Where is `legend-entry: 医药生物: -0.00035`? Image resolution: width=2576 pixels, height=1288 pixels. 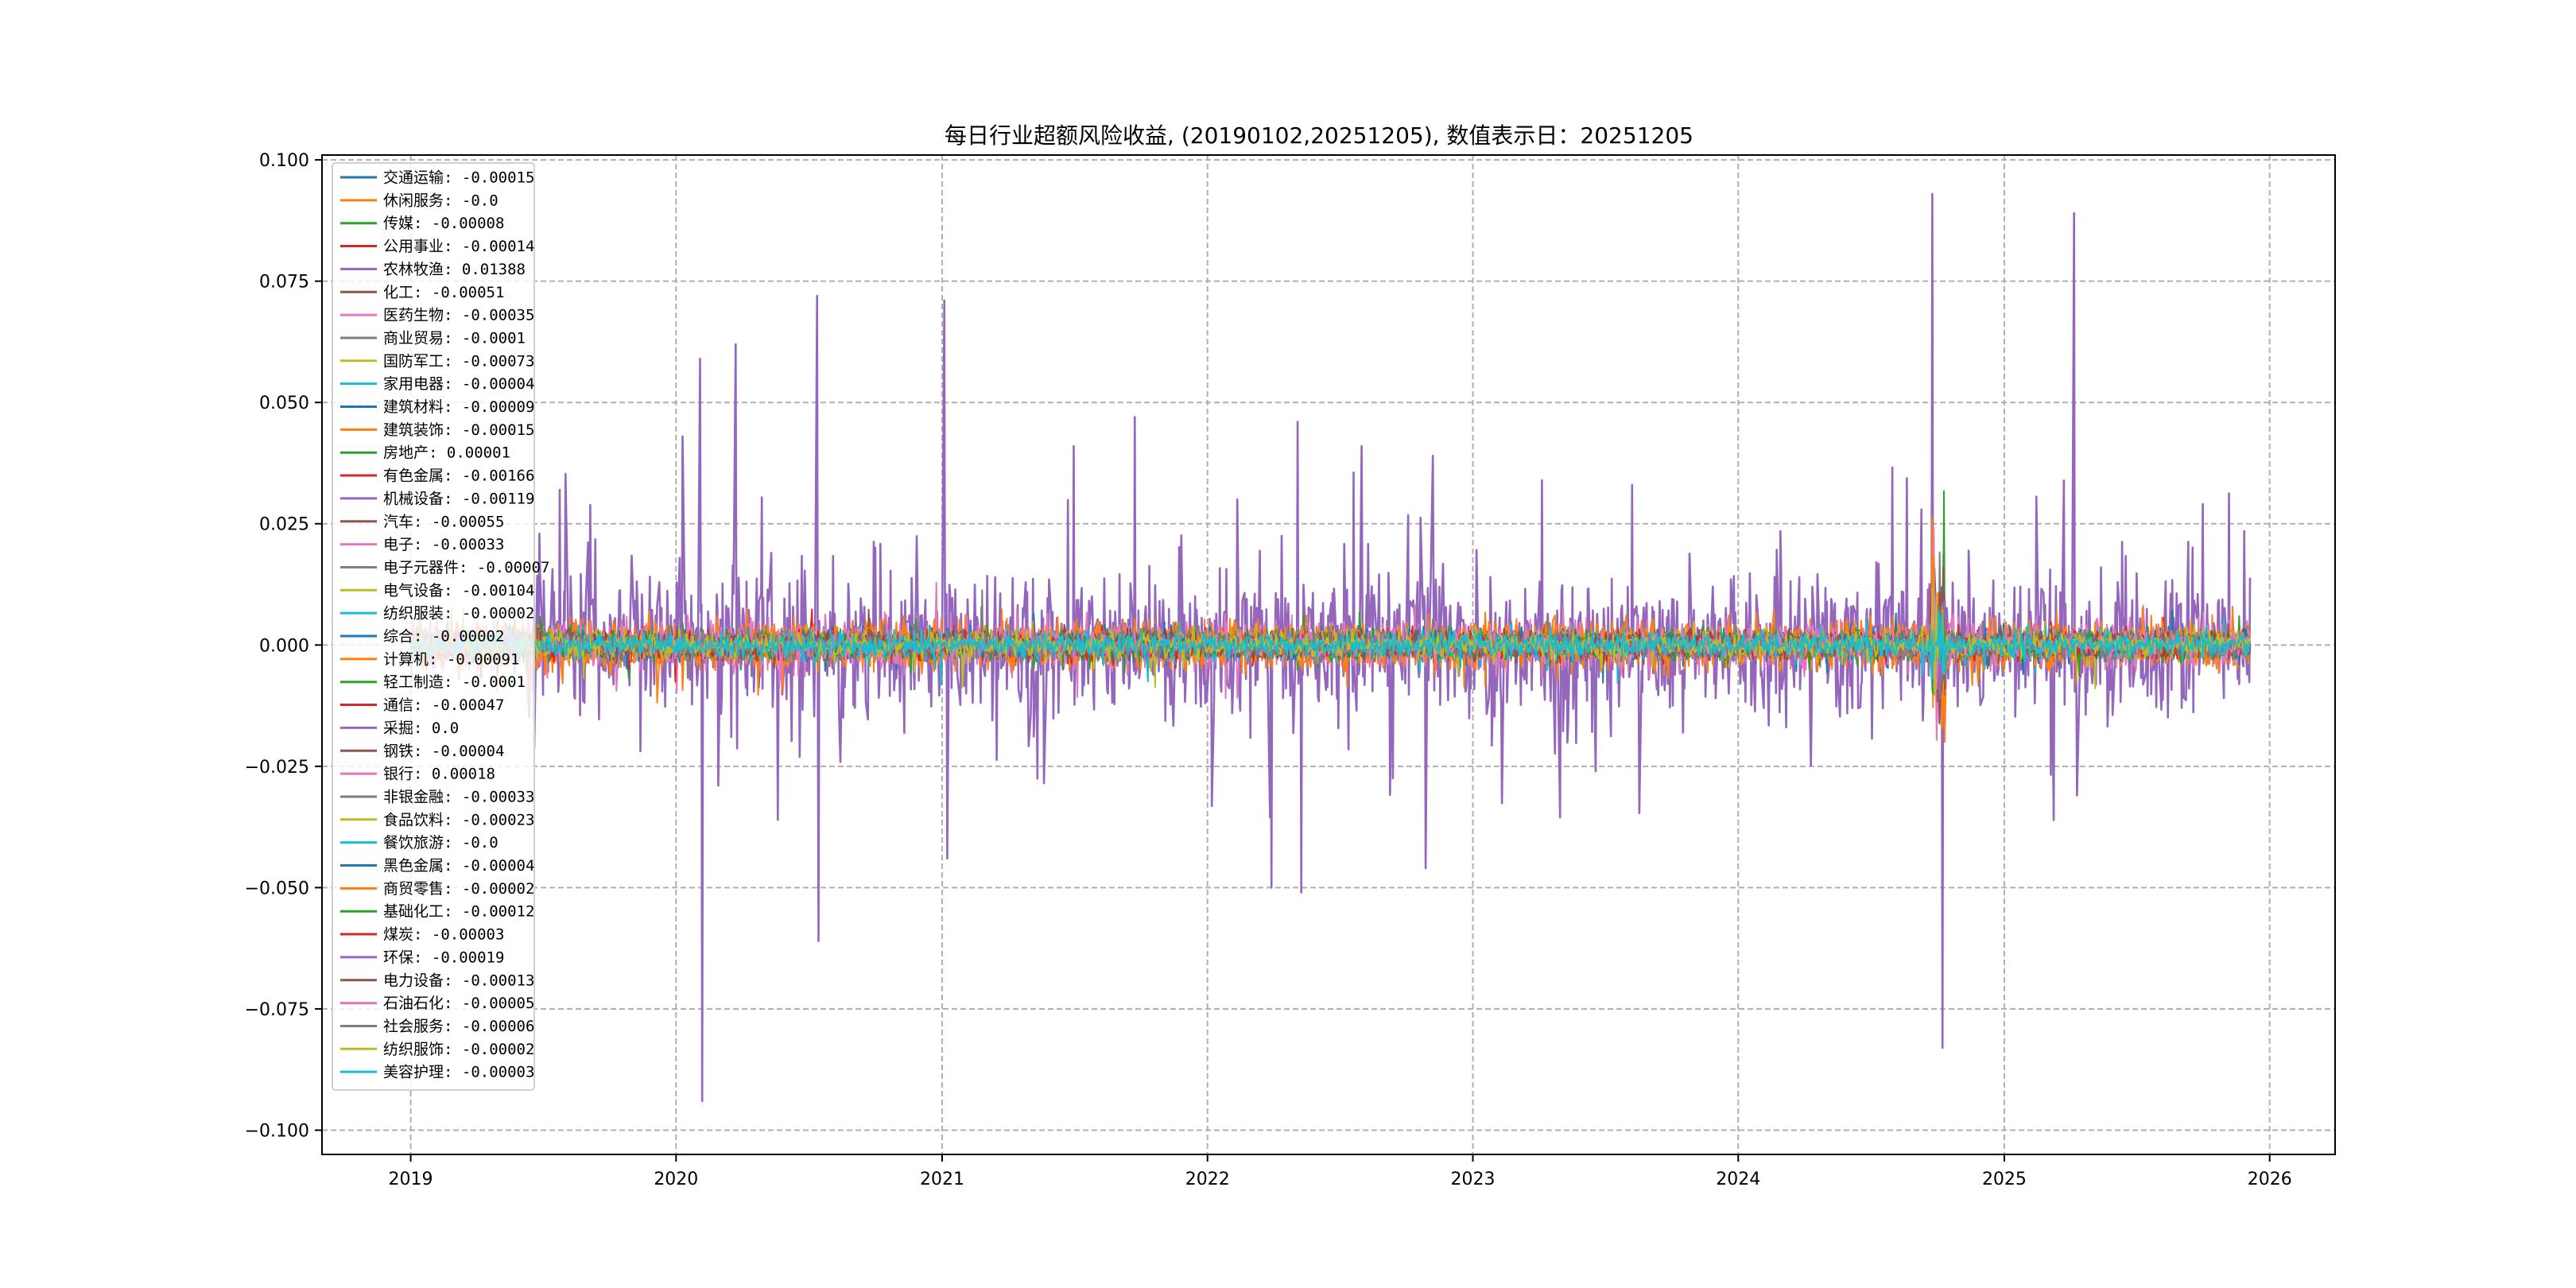 legend-entry: 医药生物: -0.00035 is located at coordinates (459, 315).